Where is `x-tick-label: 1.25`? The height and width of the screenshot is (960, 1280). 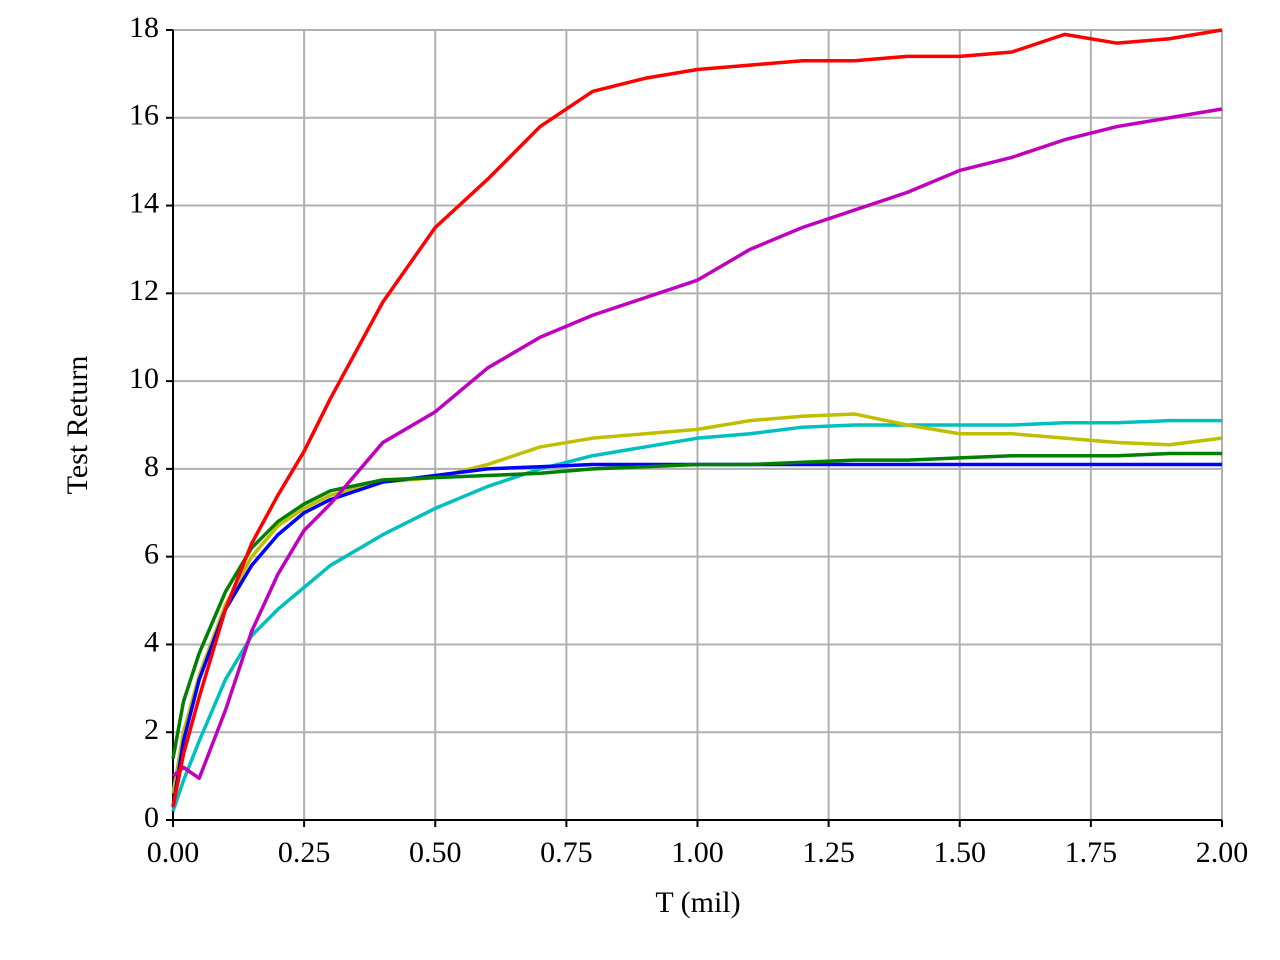 x-tick-label: 1.25 is located at coordinates (828, 852).